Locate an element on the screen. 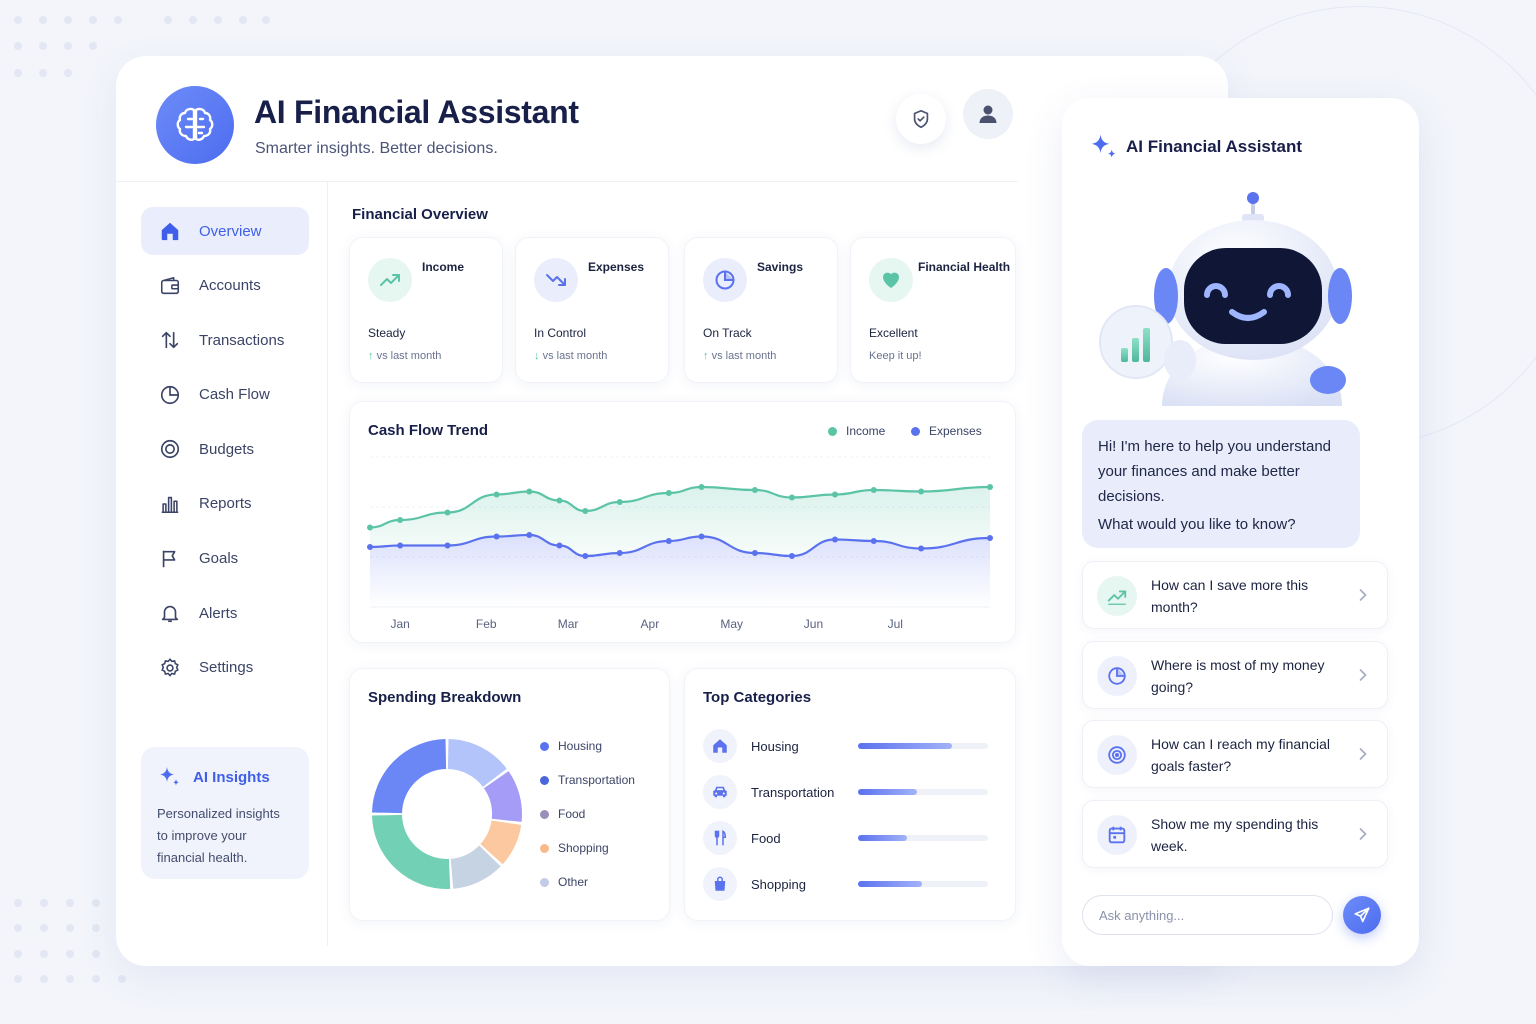 Image resolution: width=1536 pixels, height=1024 pixels. sidebar-item-reports: Reports is located at coordinates (225, 504).